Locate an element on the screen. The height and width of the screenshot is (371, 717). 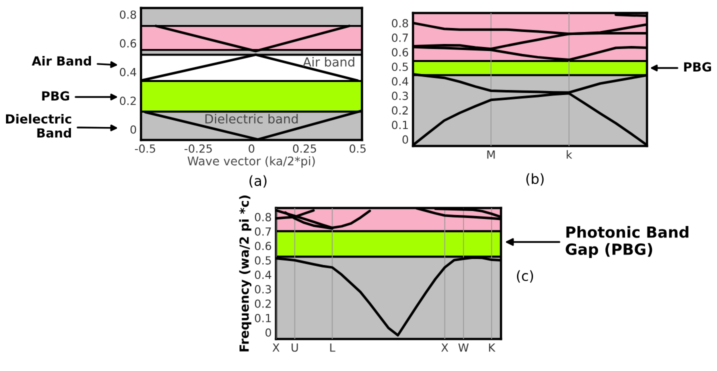
text: (c) is located at coordinates (525, 276).